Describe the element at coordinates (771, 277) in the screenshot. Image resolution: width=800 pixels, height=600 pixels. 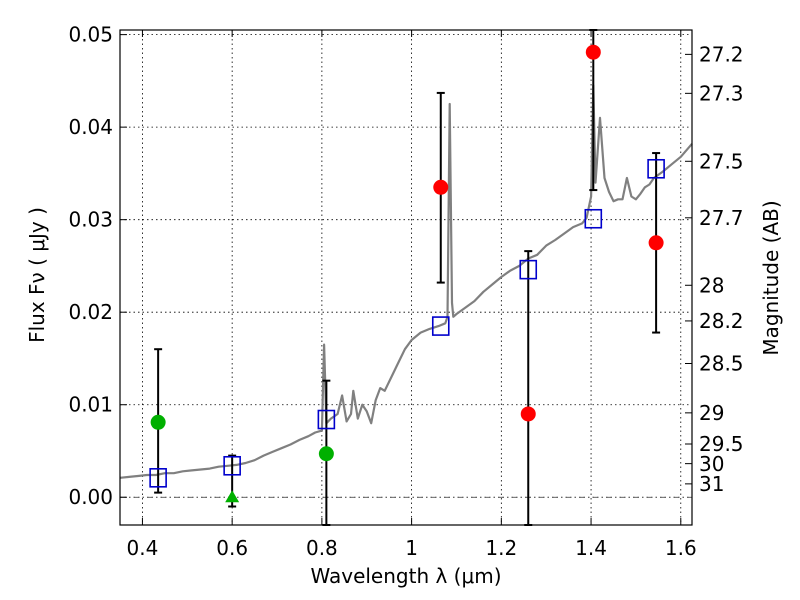
I see `magnitude-axis-title: Magnitude (AB)` at that location.